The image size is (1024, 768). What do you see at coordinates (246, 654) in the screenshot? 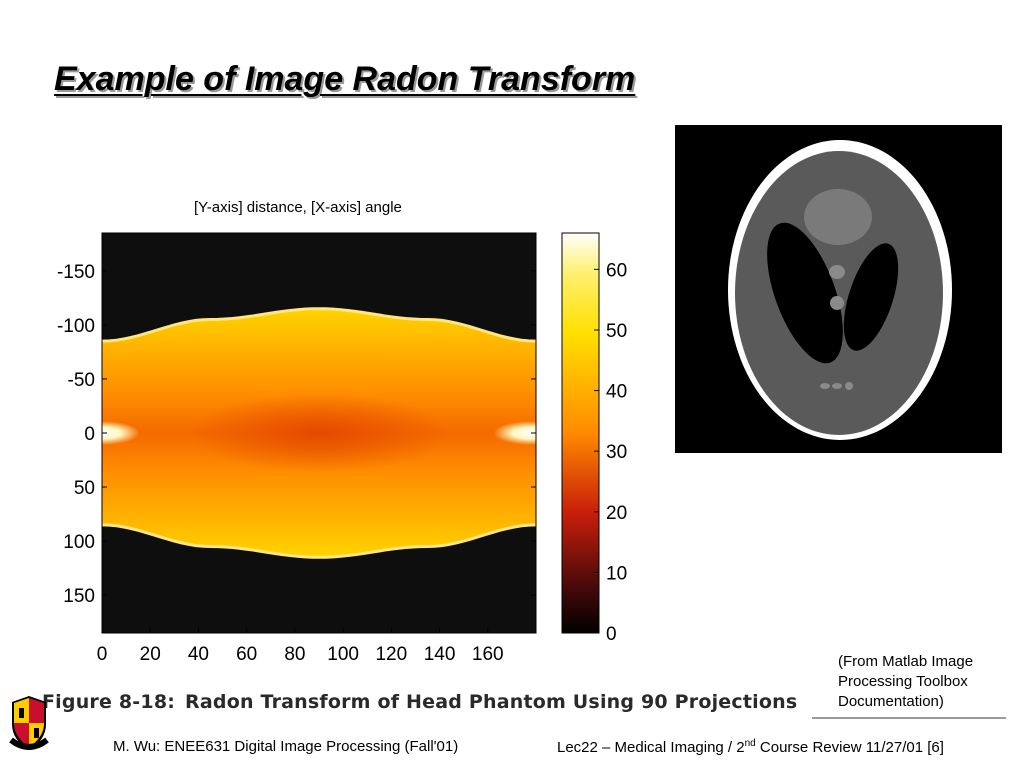
I see `x-tick-label: 60` at bounding box center [246, 654].